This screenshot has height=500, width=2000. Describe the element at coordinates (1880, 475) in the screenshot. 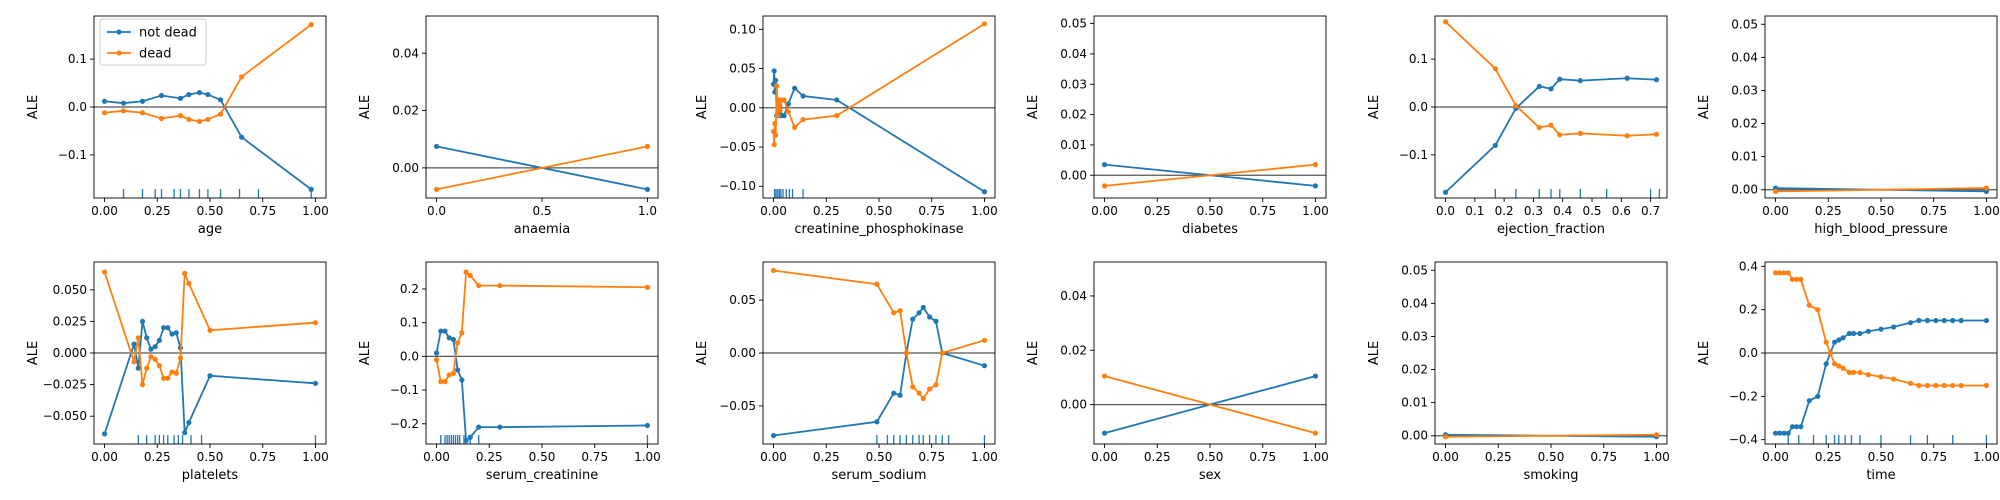

I see `x-axis-label: time` at that location.